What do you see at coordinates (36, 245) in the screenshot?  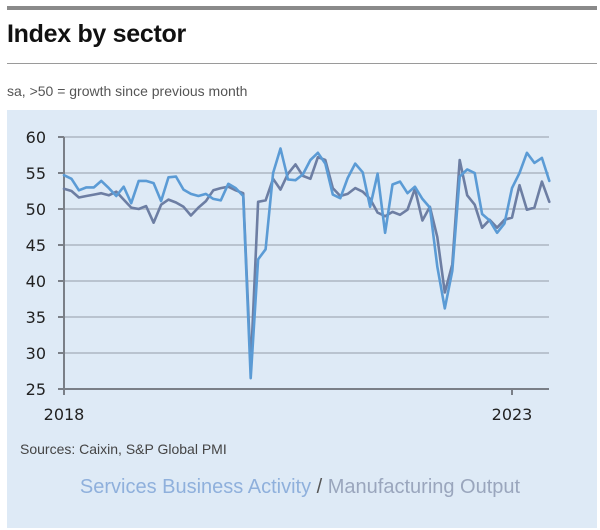 I see `y-tick-label: 45` at bounding box center [36, 245].